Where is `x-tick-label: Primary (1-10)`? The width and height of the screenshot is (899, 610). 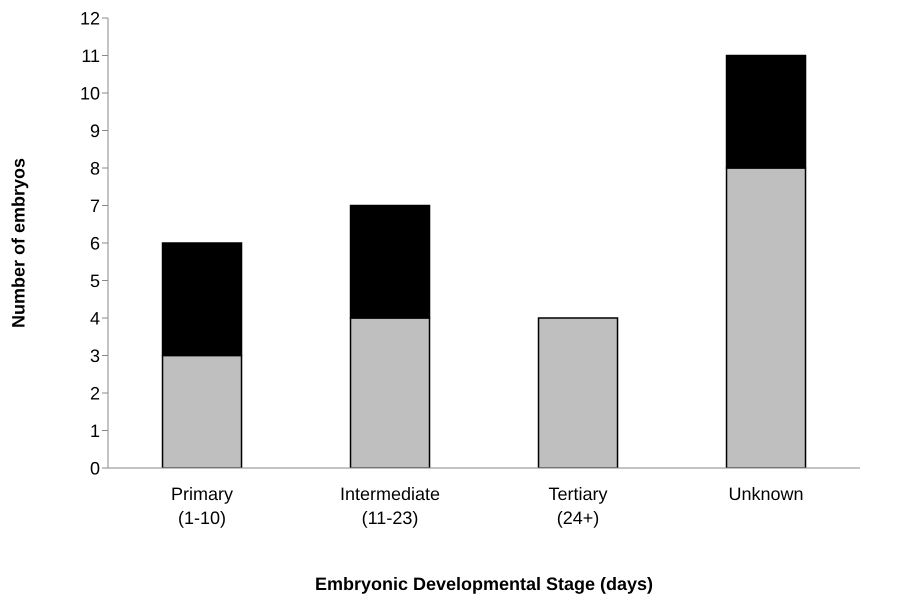
x-tick-label: Primary (1-10) is located at coordinates (202, 506).